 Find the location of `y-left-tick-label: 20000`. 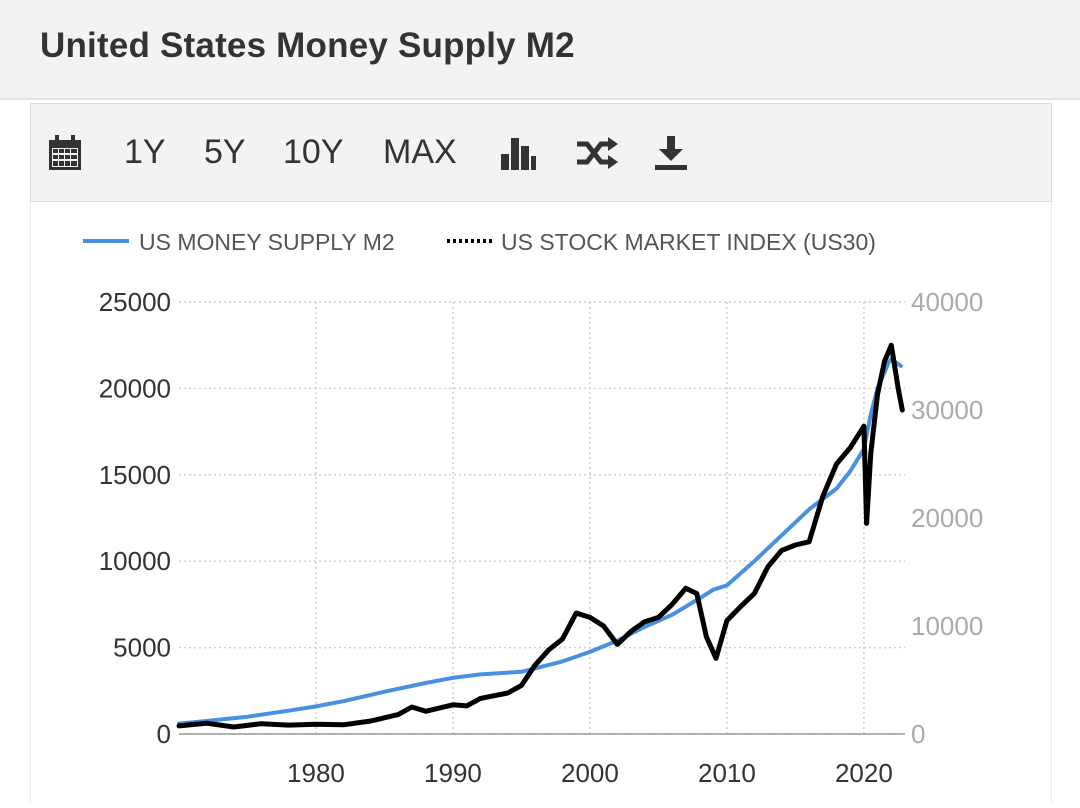

y-left-tick-label: 20000 is located at coordinates (135, 388).